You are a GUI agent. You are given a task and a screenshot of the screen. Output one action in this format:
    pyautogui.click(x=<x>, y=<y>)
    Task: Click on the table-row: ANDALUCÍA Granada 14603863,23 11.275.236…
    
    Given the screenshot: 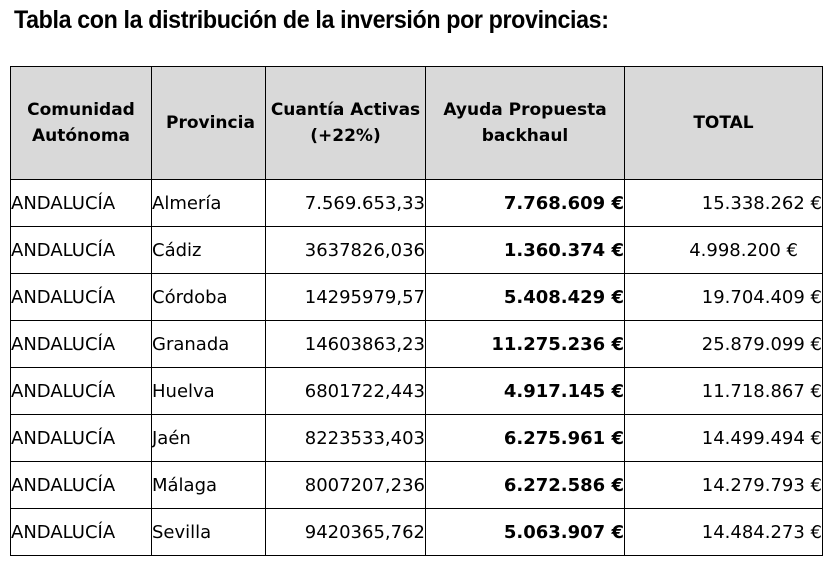 What is the action you would take?
    pyautogui.click(x=416, y=344)
    